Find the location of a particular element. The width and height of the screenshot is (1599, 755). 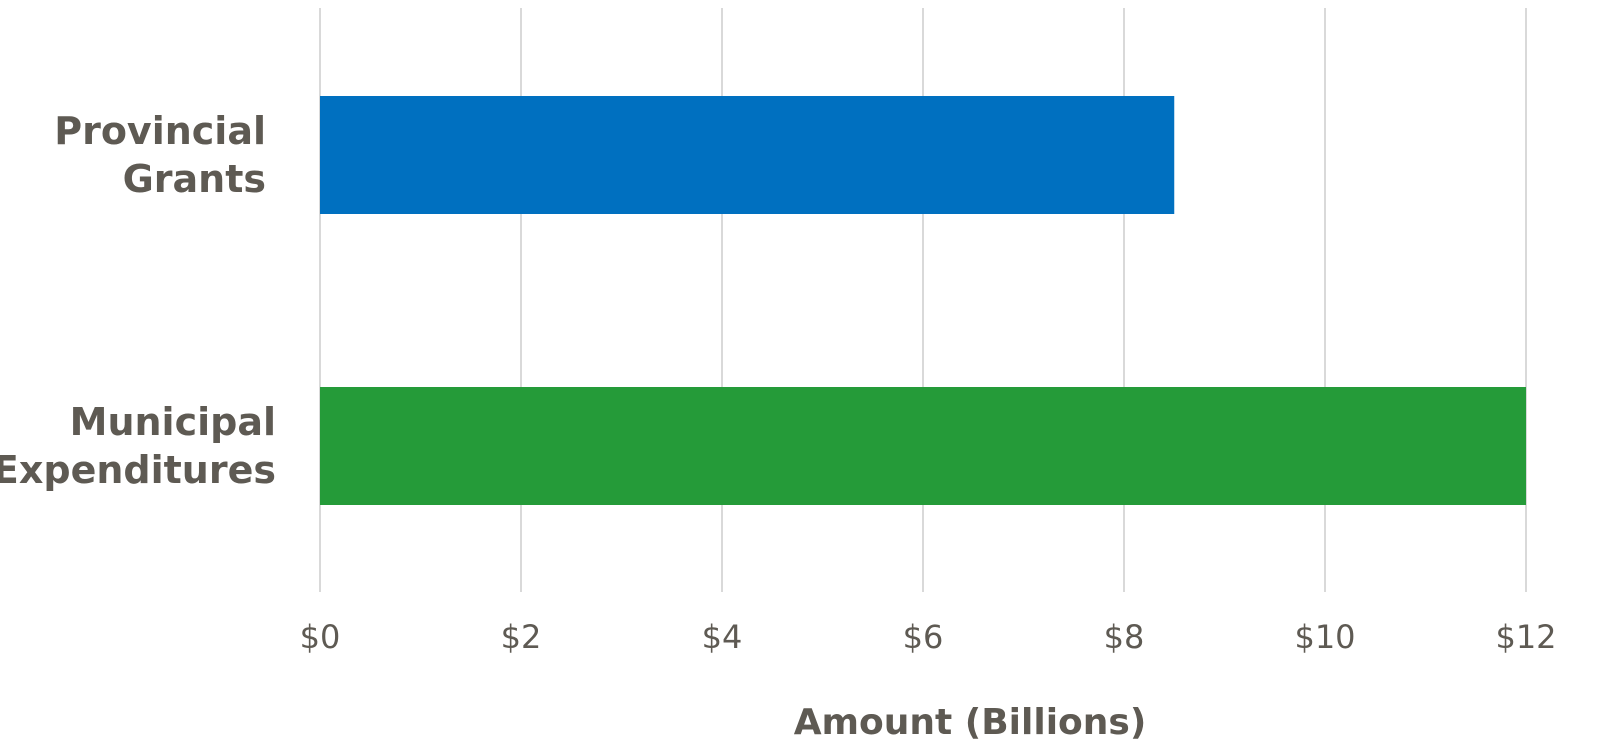

x-tick-label-0: $0 is located at coordinates (320, 637).